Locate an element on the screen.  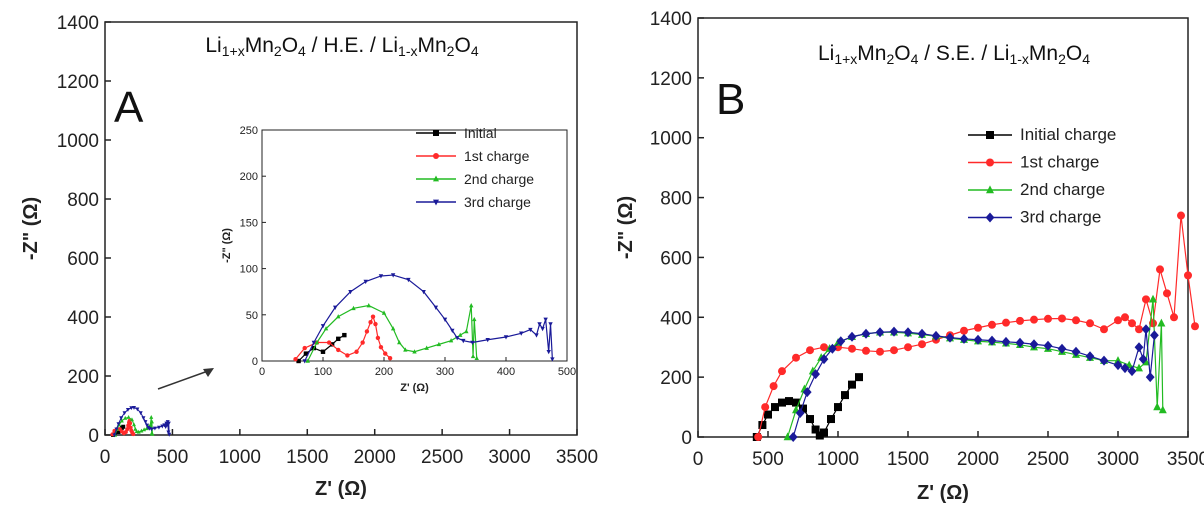
legend-label: 3rd charge is located at coordinates (1060, 217).